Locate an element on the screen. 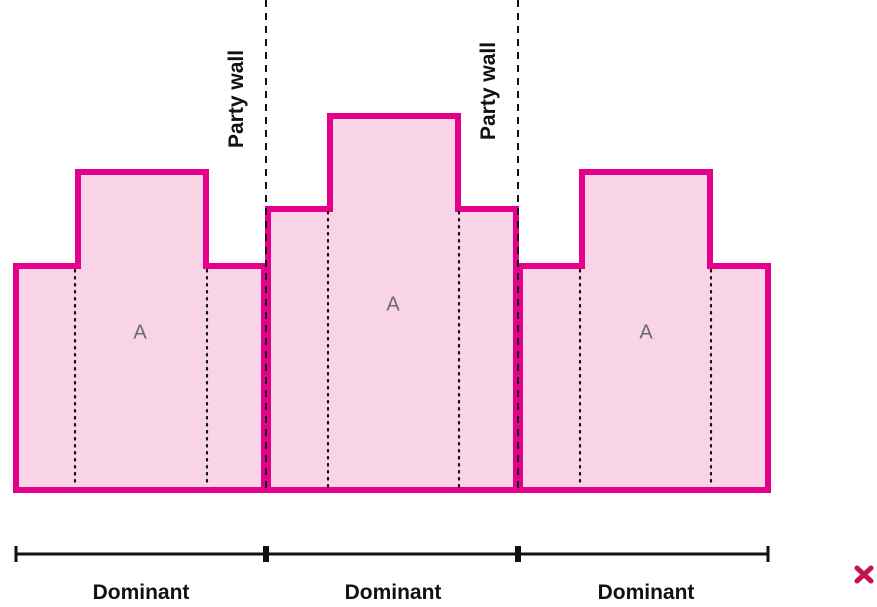  dominant-label-left: Dominant is located at coordinates (141, 592).